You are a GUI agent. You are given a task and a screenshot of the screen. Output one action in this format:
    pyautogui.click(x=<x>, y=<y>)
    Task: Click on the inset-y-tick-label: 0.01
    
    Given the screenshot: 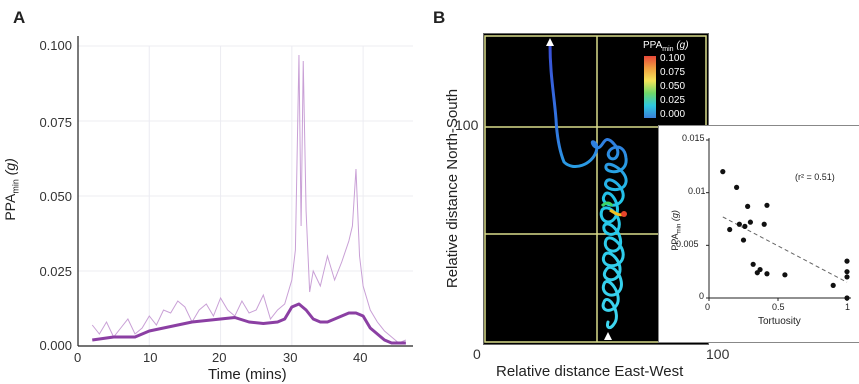 What is the action you would take?
    pyautogui.click(x=697, y=191)
    